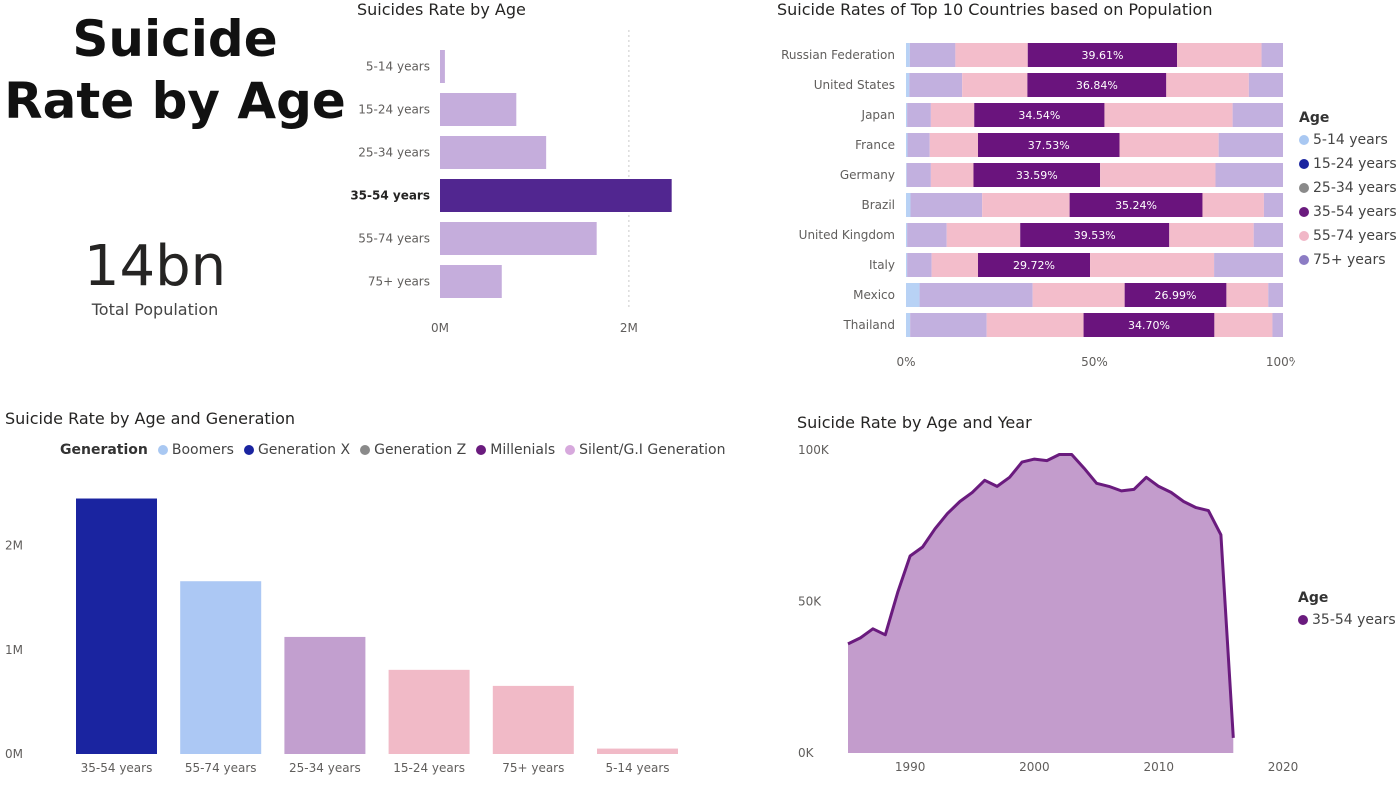  Describe the element at coordinates (995, 85) in the screenshot. I see `country-seg-united-states-55-74-years` at that location.